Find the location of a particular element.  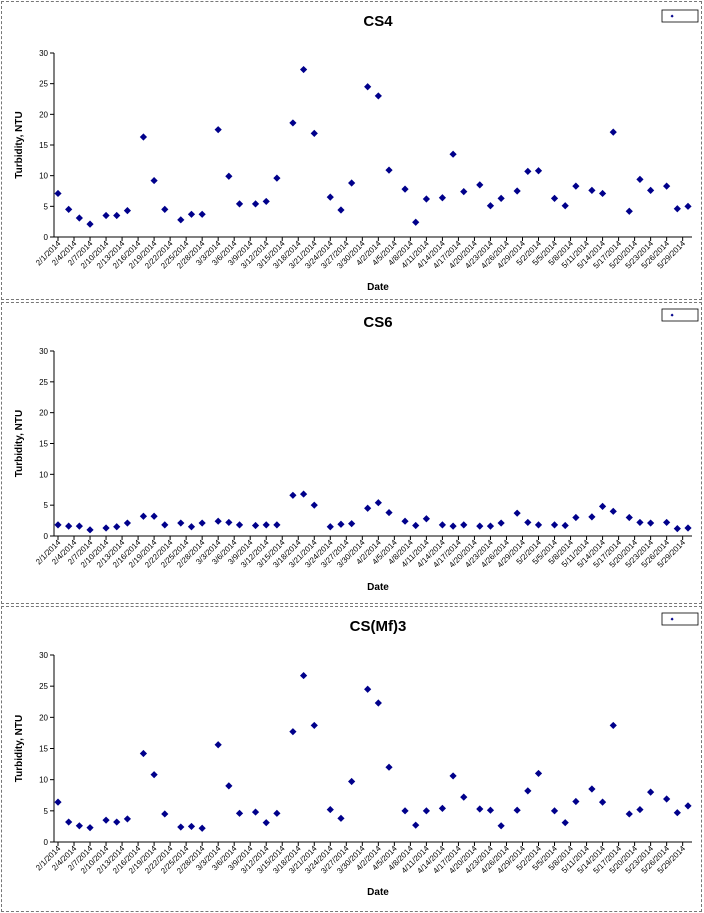

y-tick-label: 0 is located at coordinates (46, 842).